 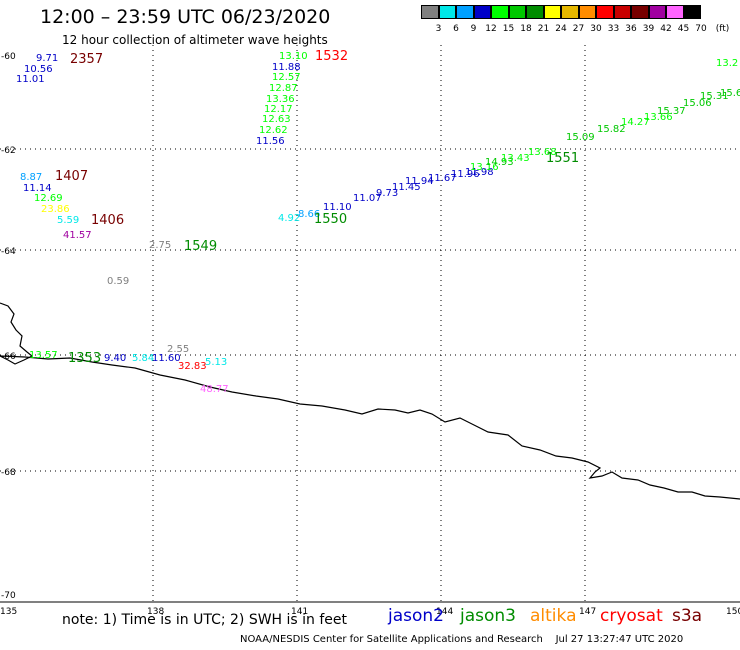 What do you see at coordinates (419, 181) in the screenshot?
I see `wave-height-value: 11.94` at bounding box center [419, 181].